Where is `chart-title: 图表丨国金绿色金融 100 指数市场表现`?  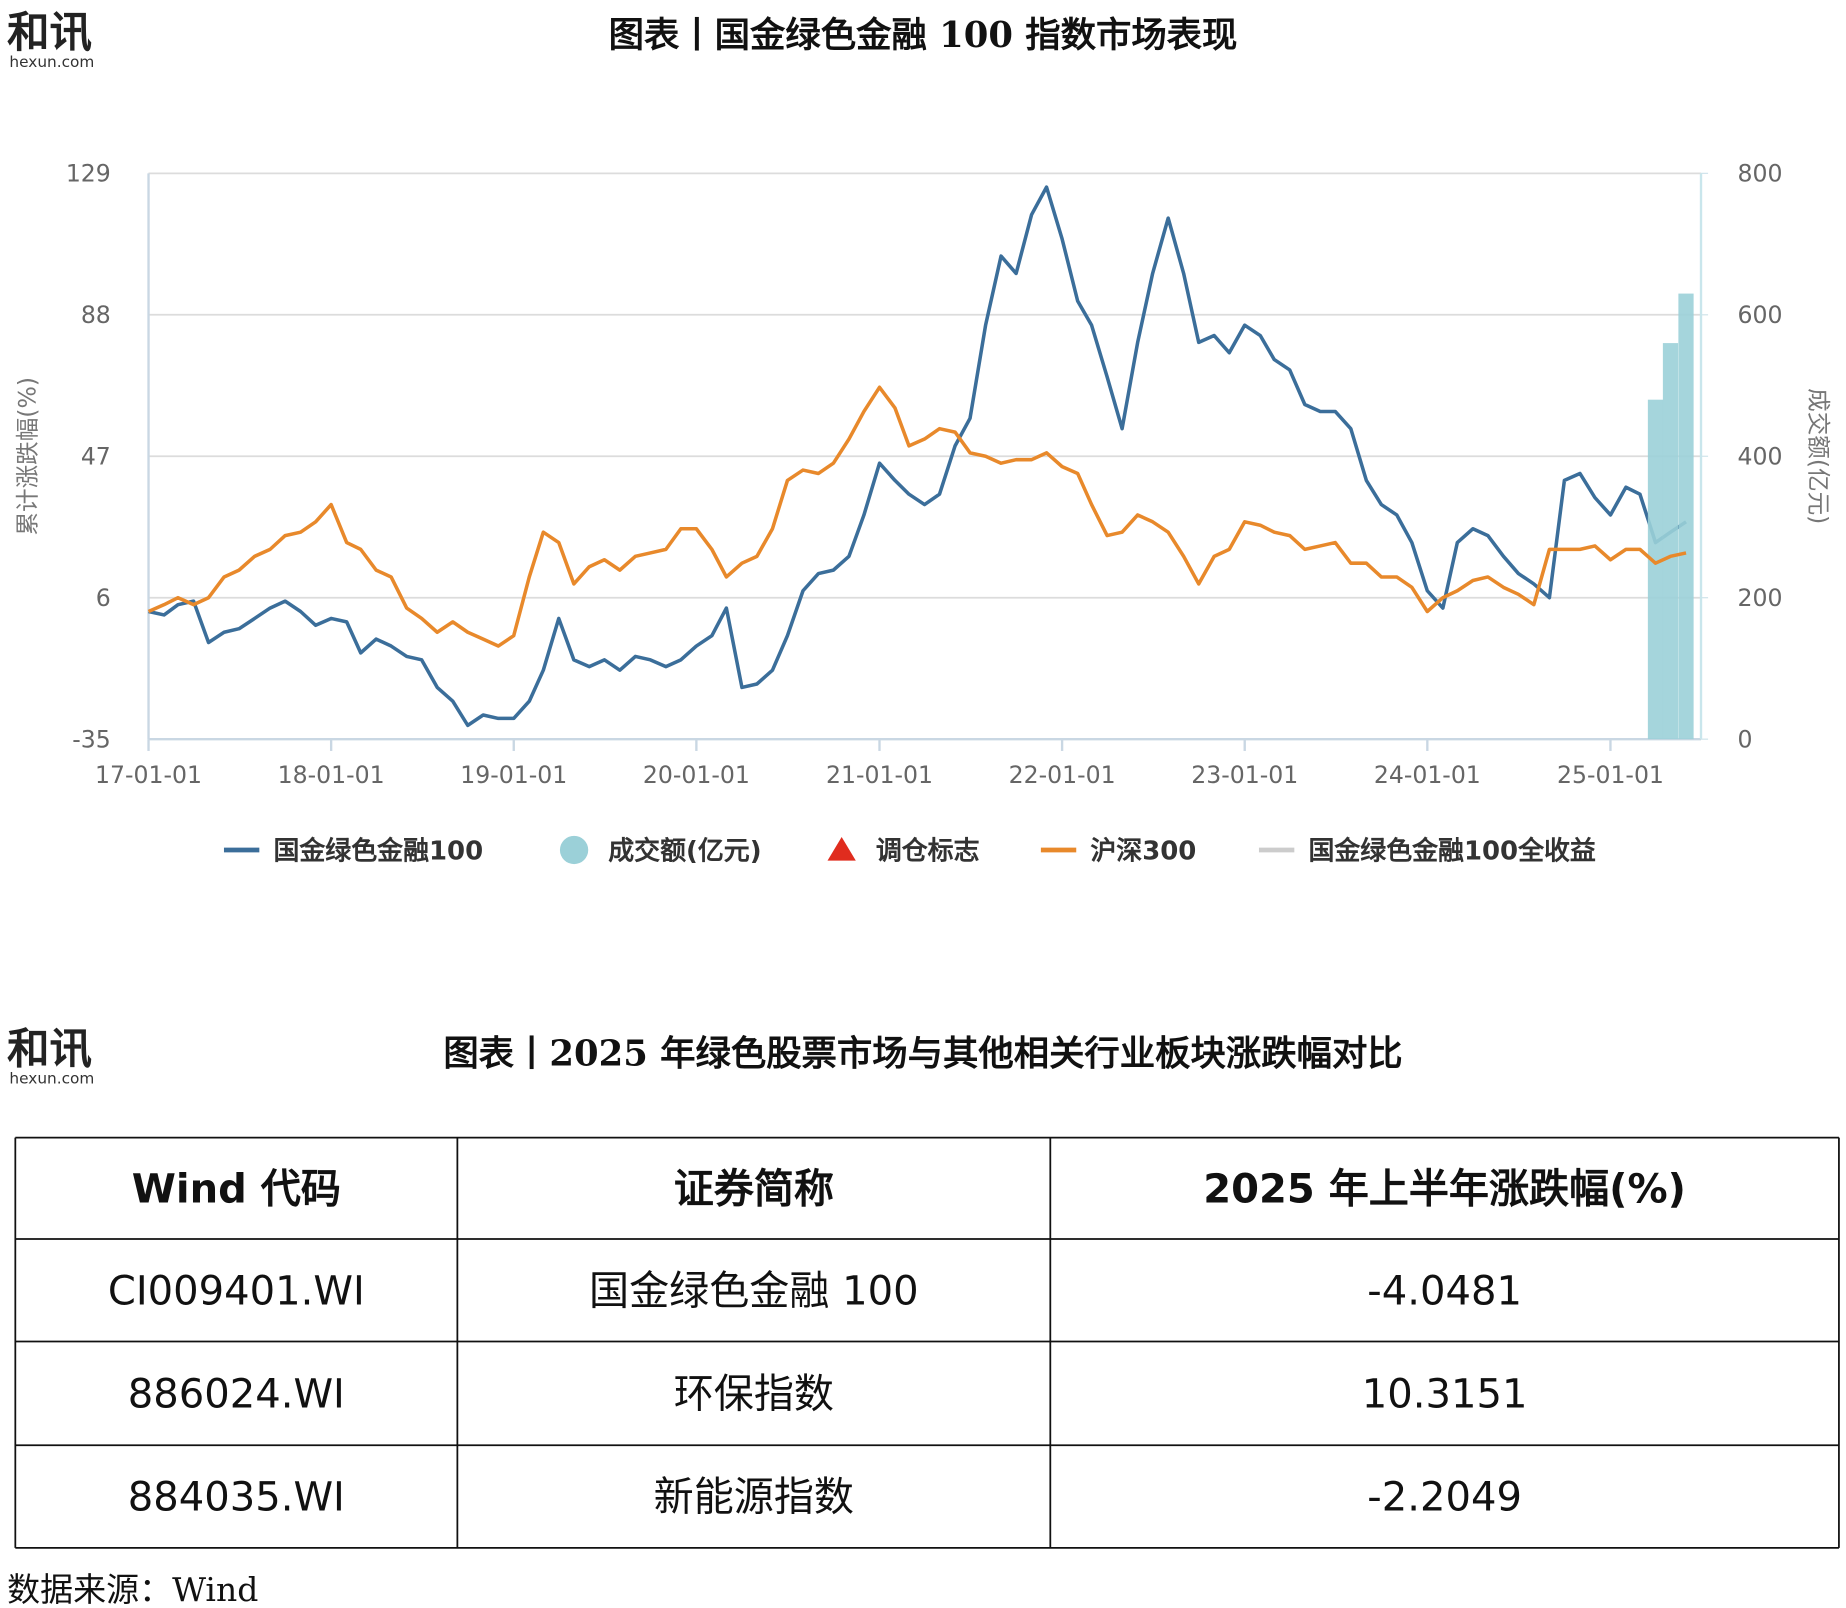 chart-title: 图表丨国金绿色金融 100 指数市场表现 is located at coordinates (923, 35).